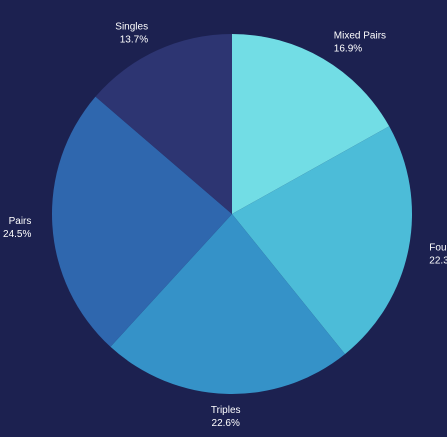 Image resolution: width=447 pixels, height=437 pixels. Describe the element at coordinates (131, 33) in the screenshot. I see `pie-label-singles: Singles 13.7%` at that location.